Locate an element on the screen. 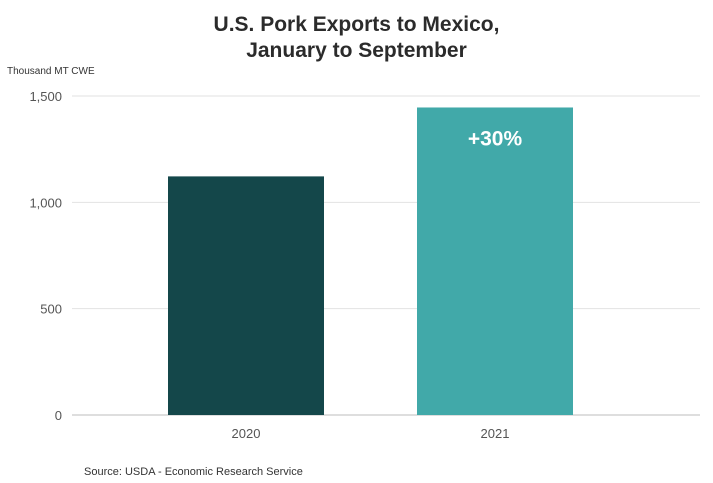 The width and height of the screenshot is (713, 483). x-tick-label: 2020 is located at coordinates (246, 433).